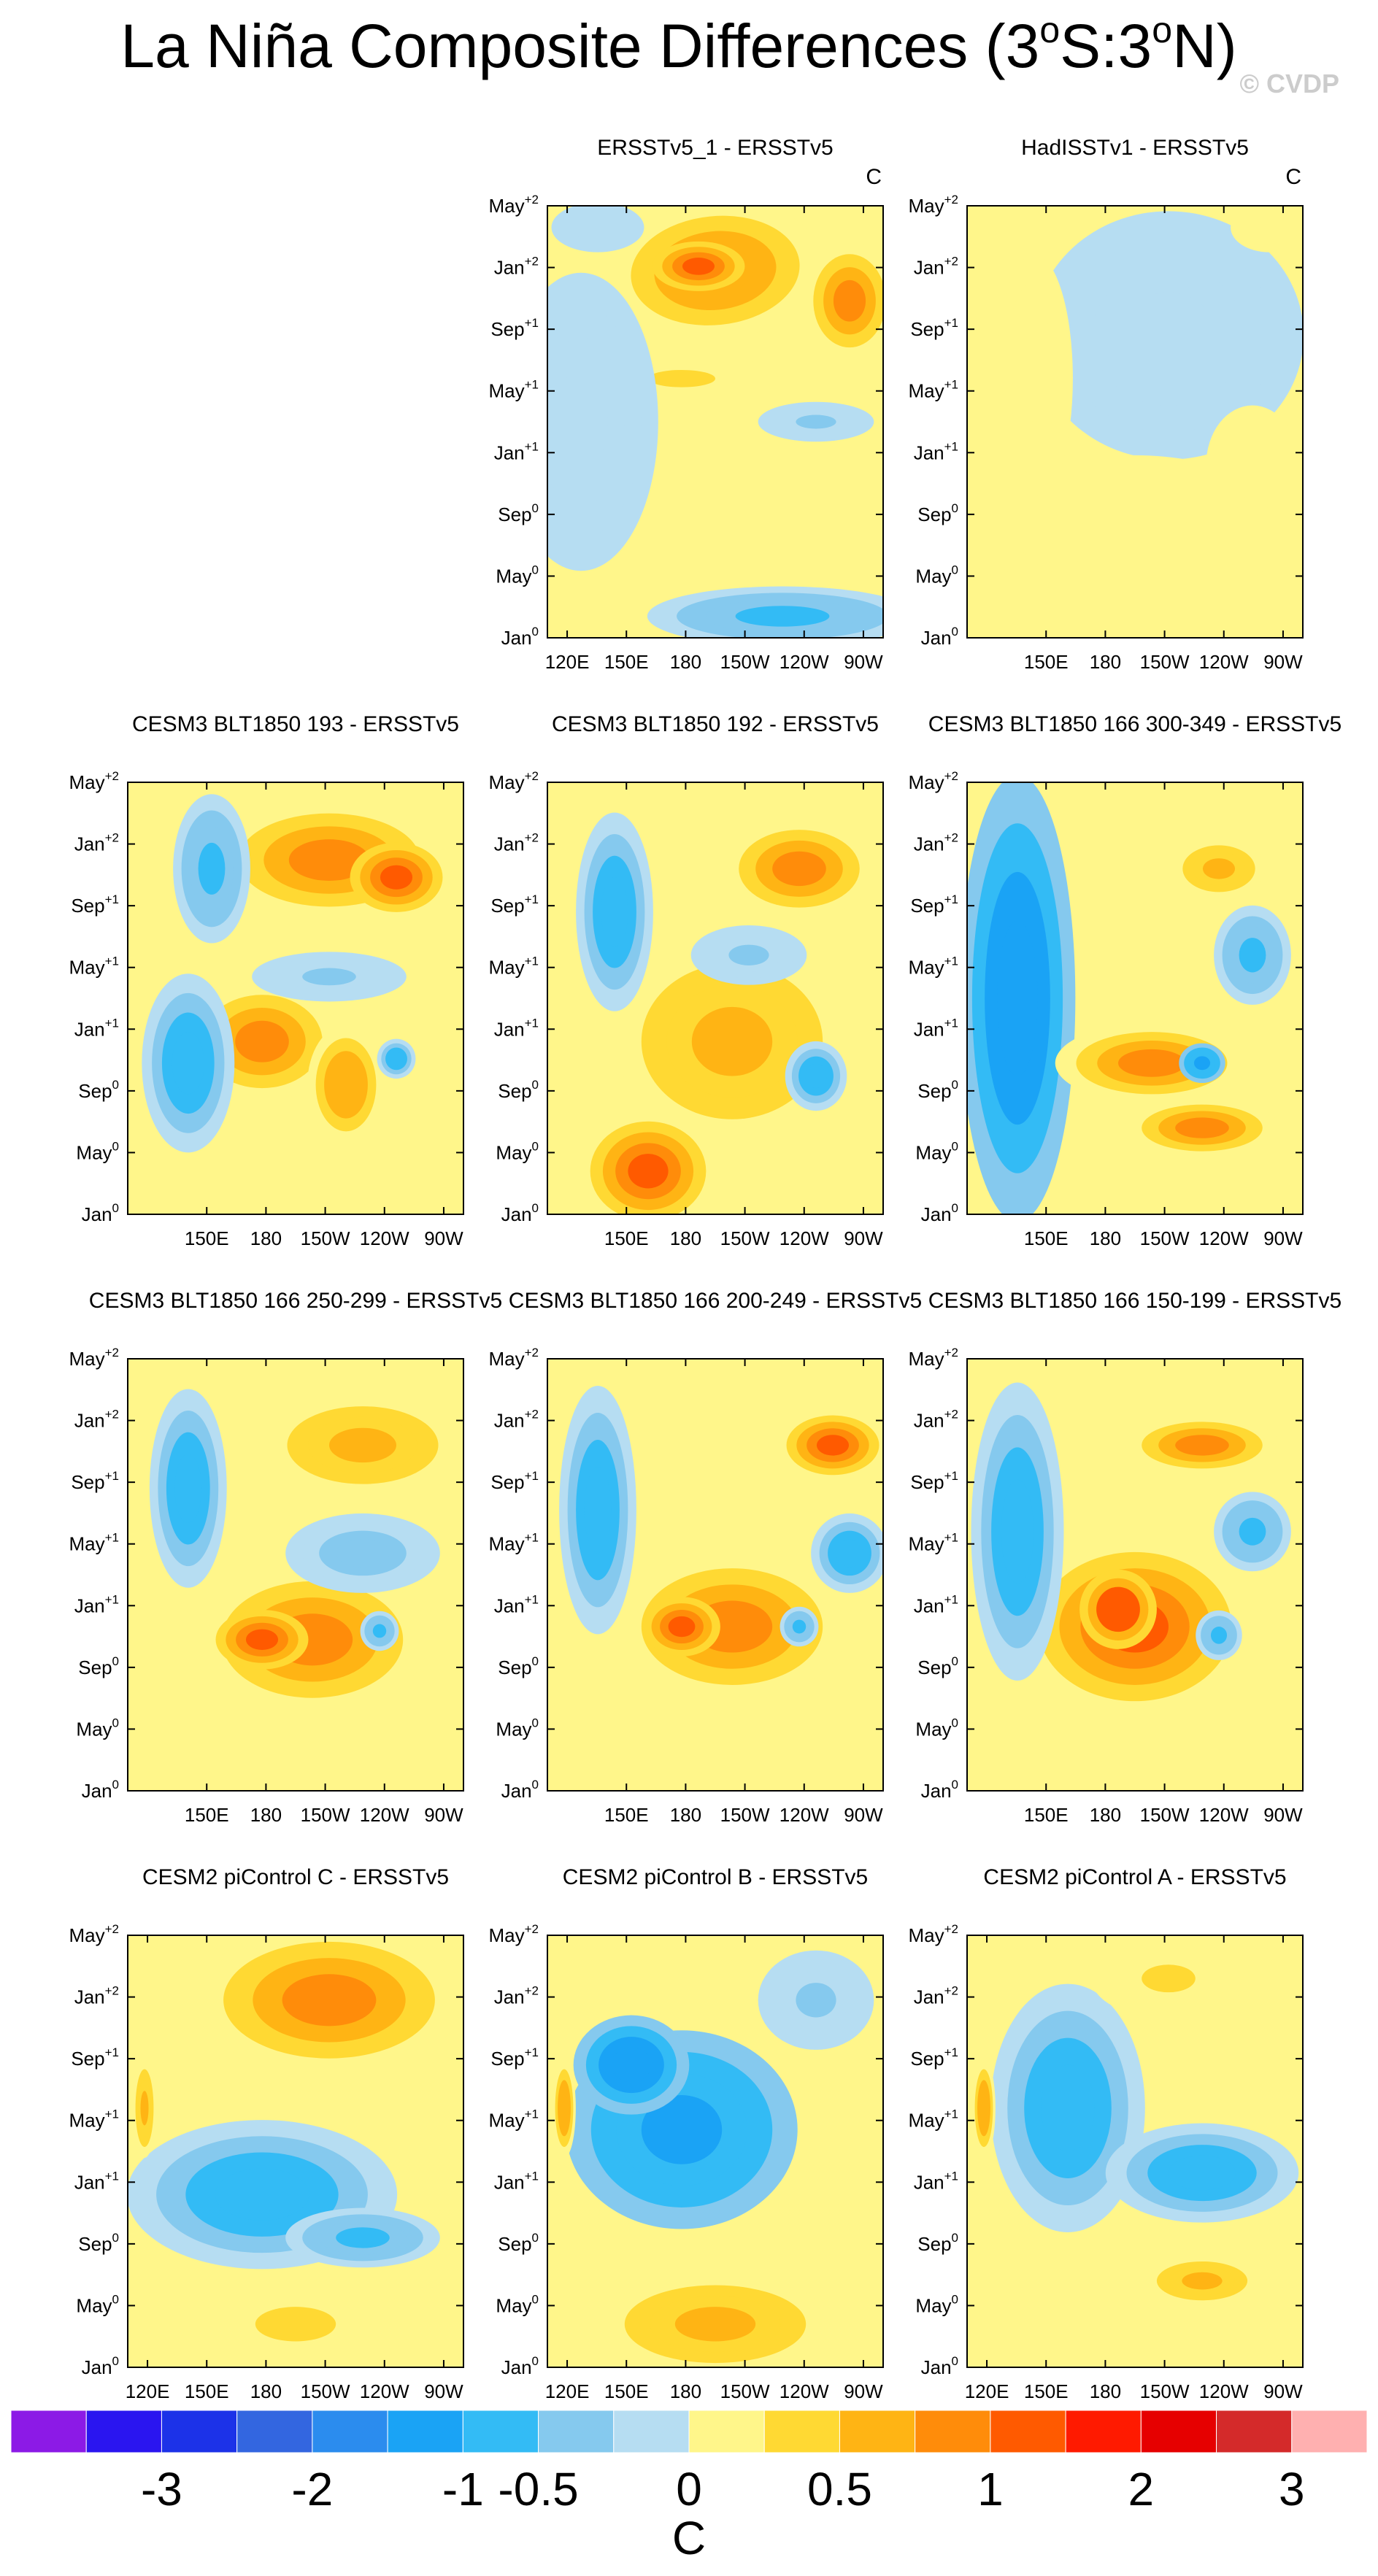 The width and height of the screenshot is (1378, 2576). I want to click on panel-title: CESM3 BLT1850 166 150-199 - ERSSTv5, so click(1135, 1301).